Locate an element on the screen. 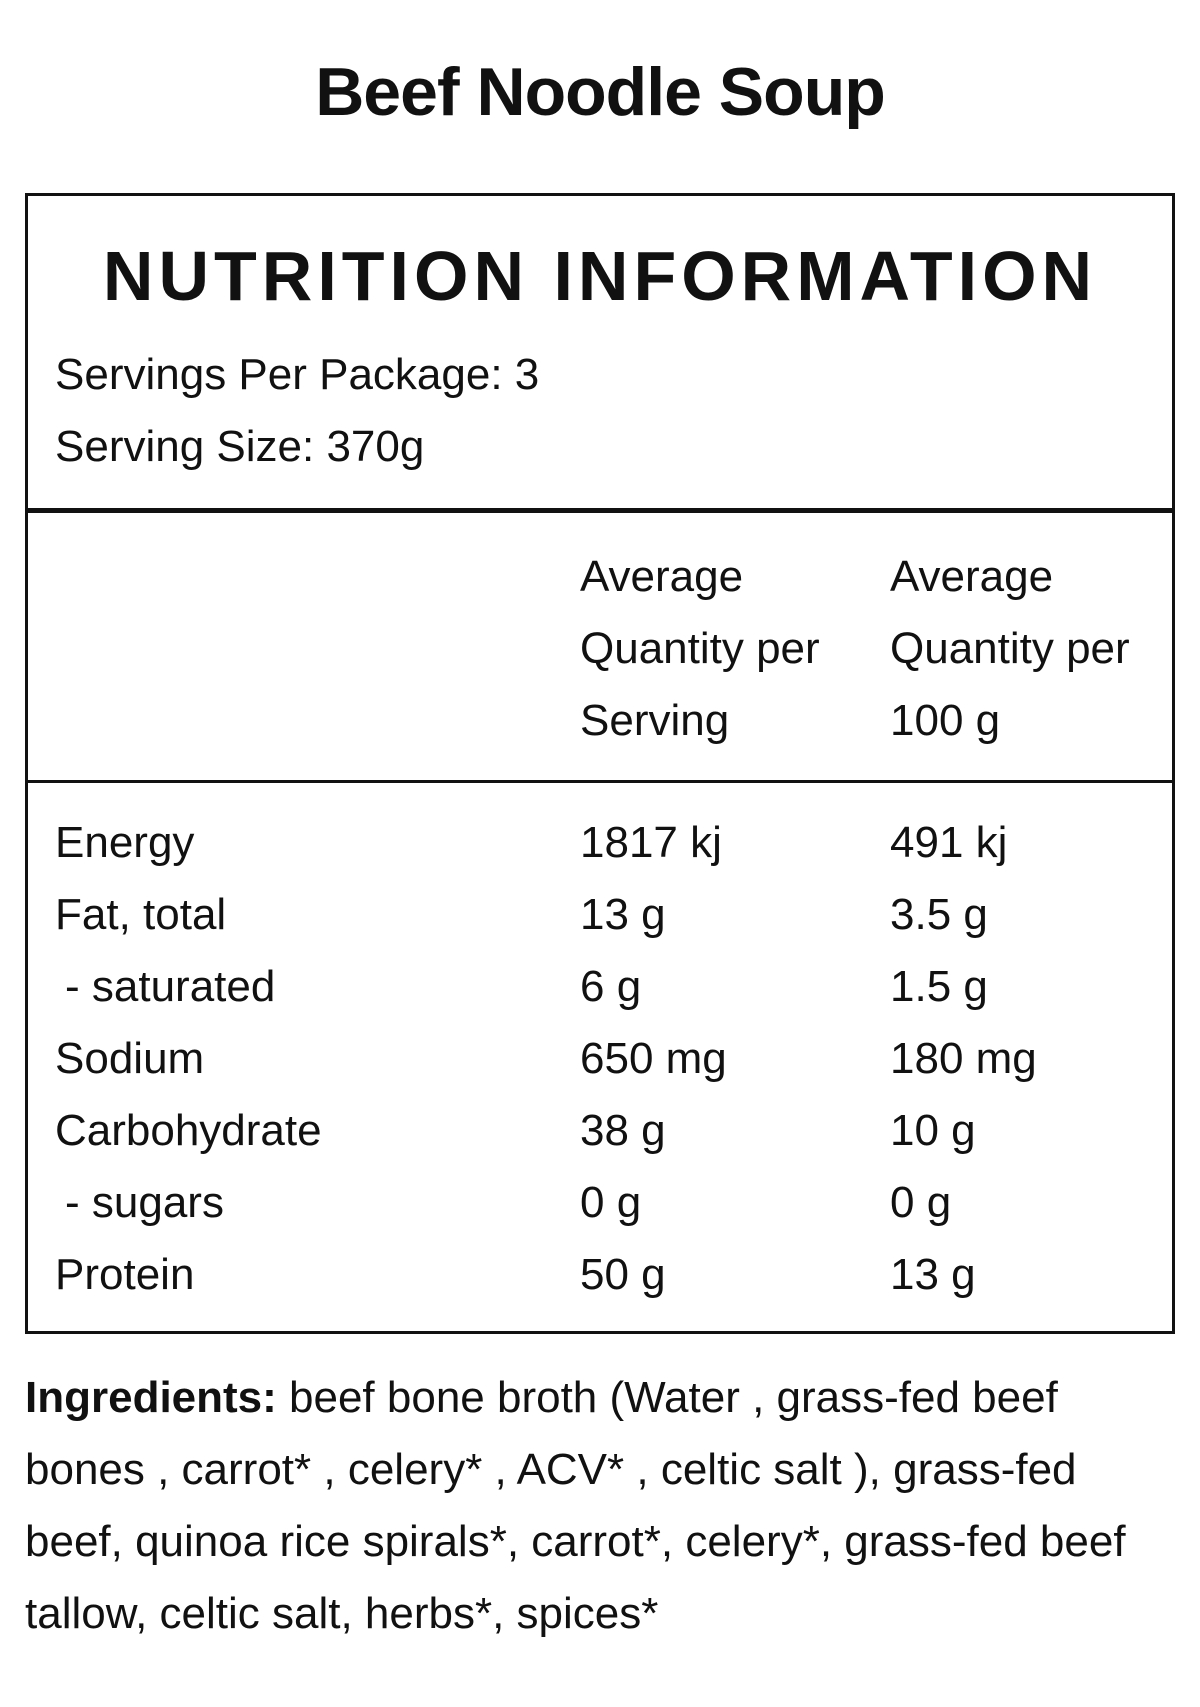  ingredients-label: Ingredients: is located at coordinates (151, 1397).